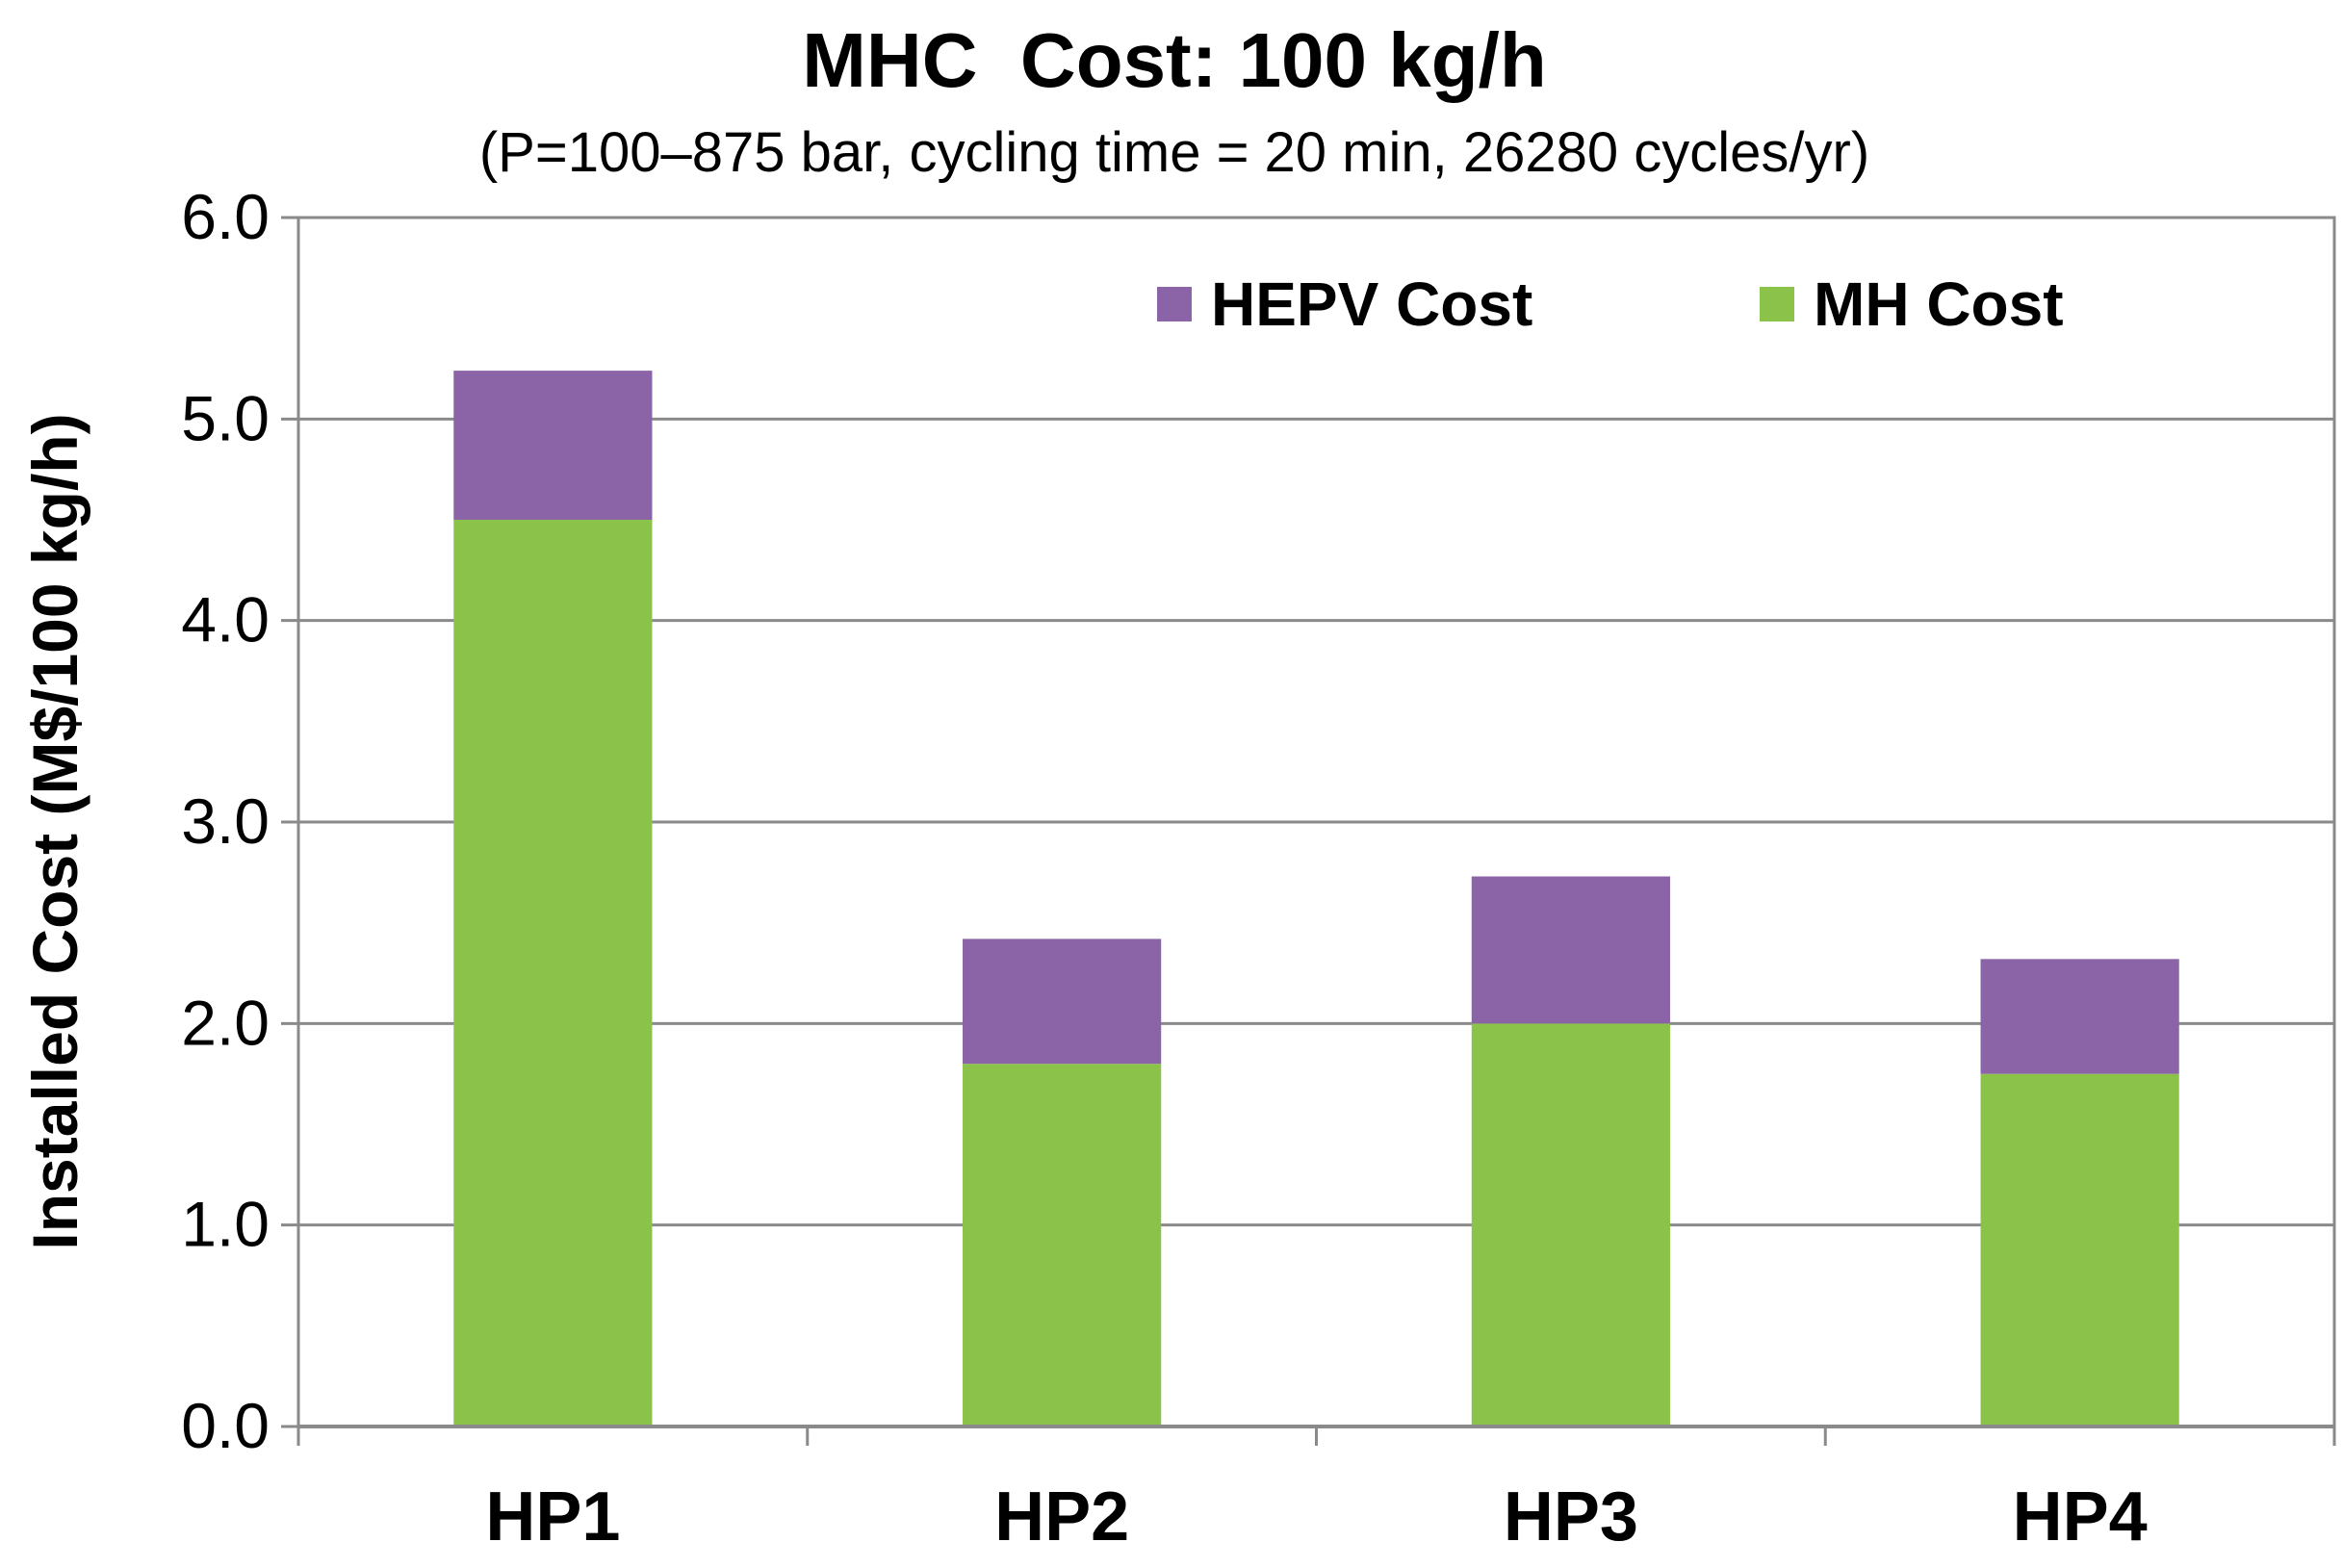 The width and height of the screenshot is (2343, 1568). What do you see at coordinates (553, 445) in the screenshot?
I see `bar-hepv-cost-hp1` at bounding box center [553, 445].